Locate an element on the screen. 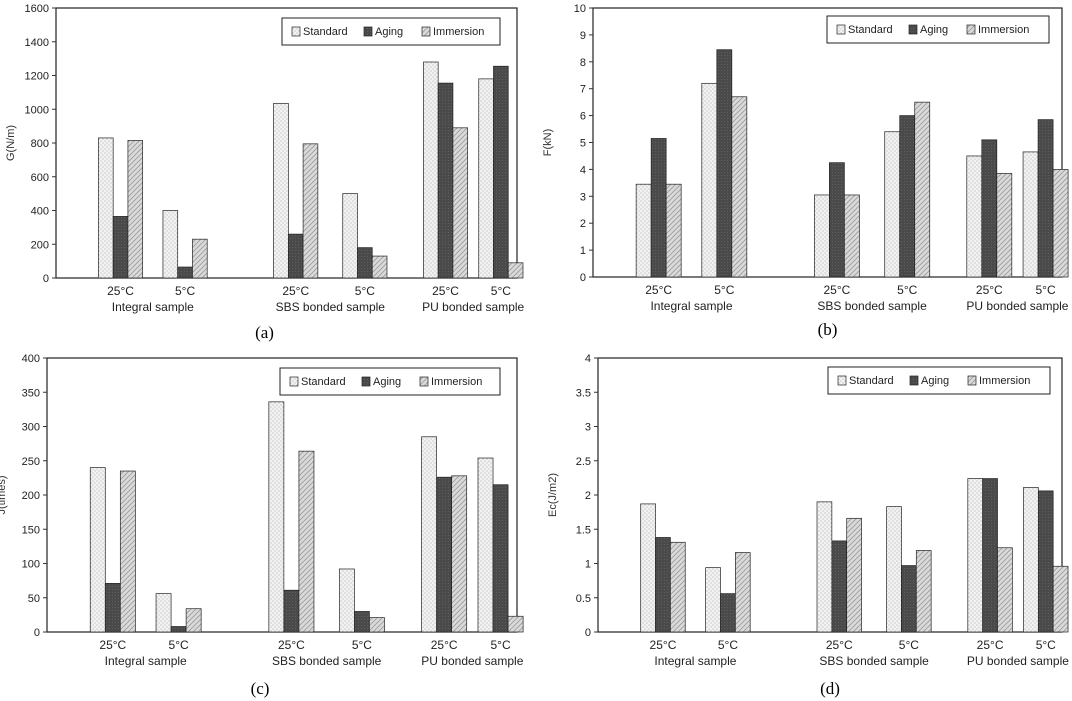 The width and height of the screenshot is (1072, 701). y-axis-label: Ec(J/m2) is located at coordinates (553, 495).